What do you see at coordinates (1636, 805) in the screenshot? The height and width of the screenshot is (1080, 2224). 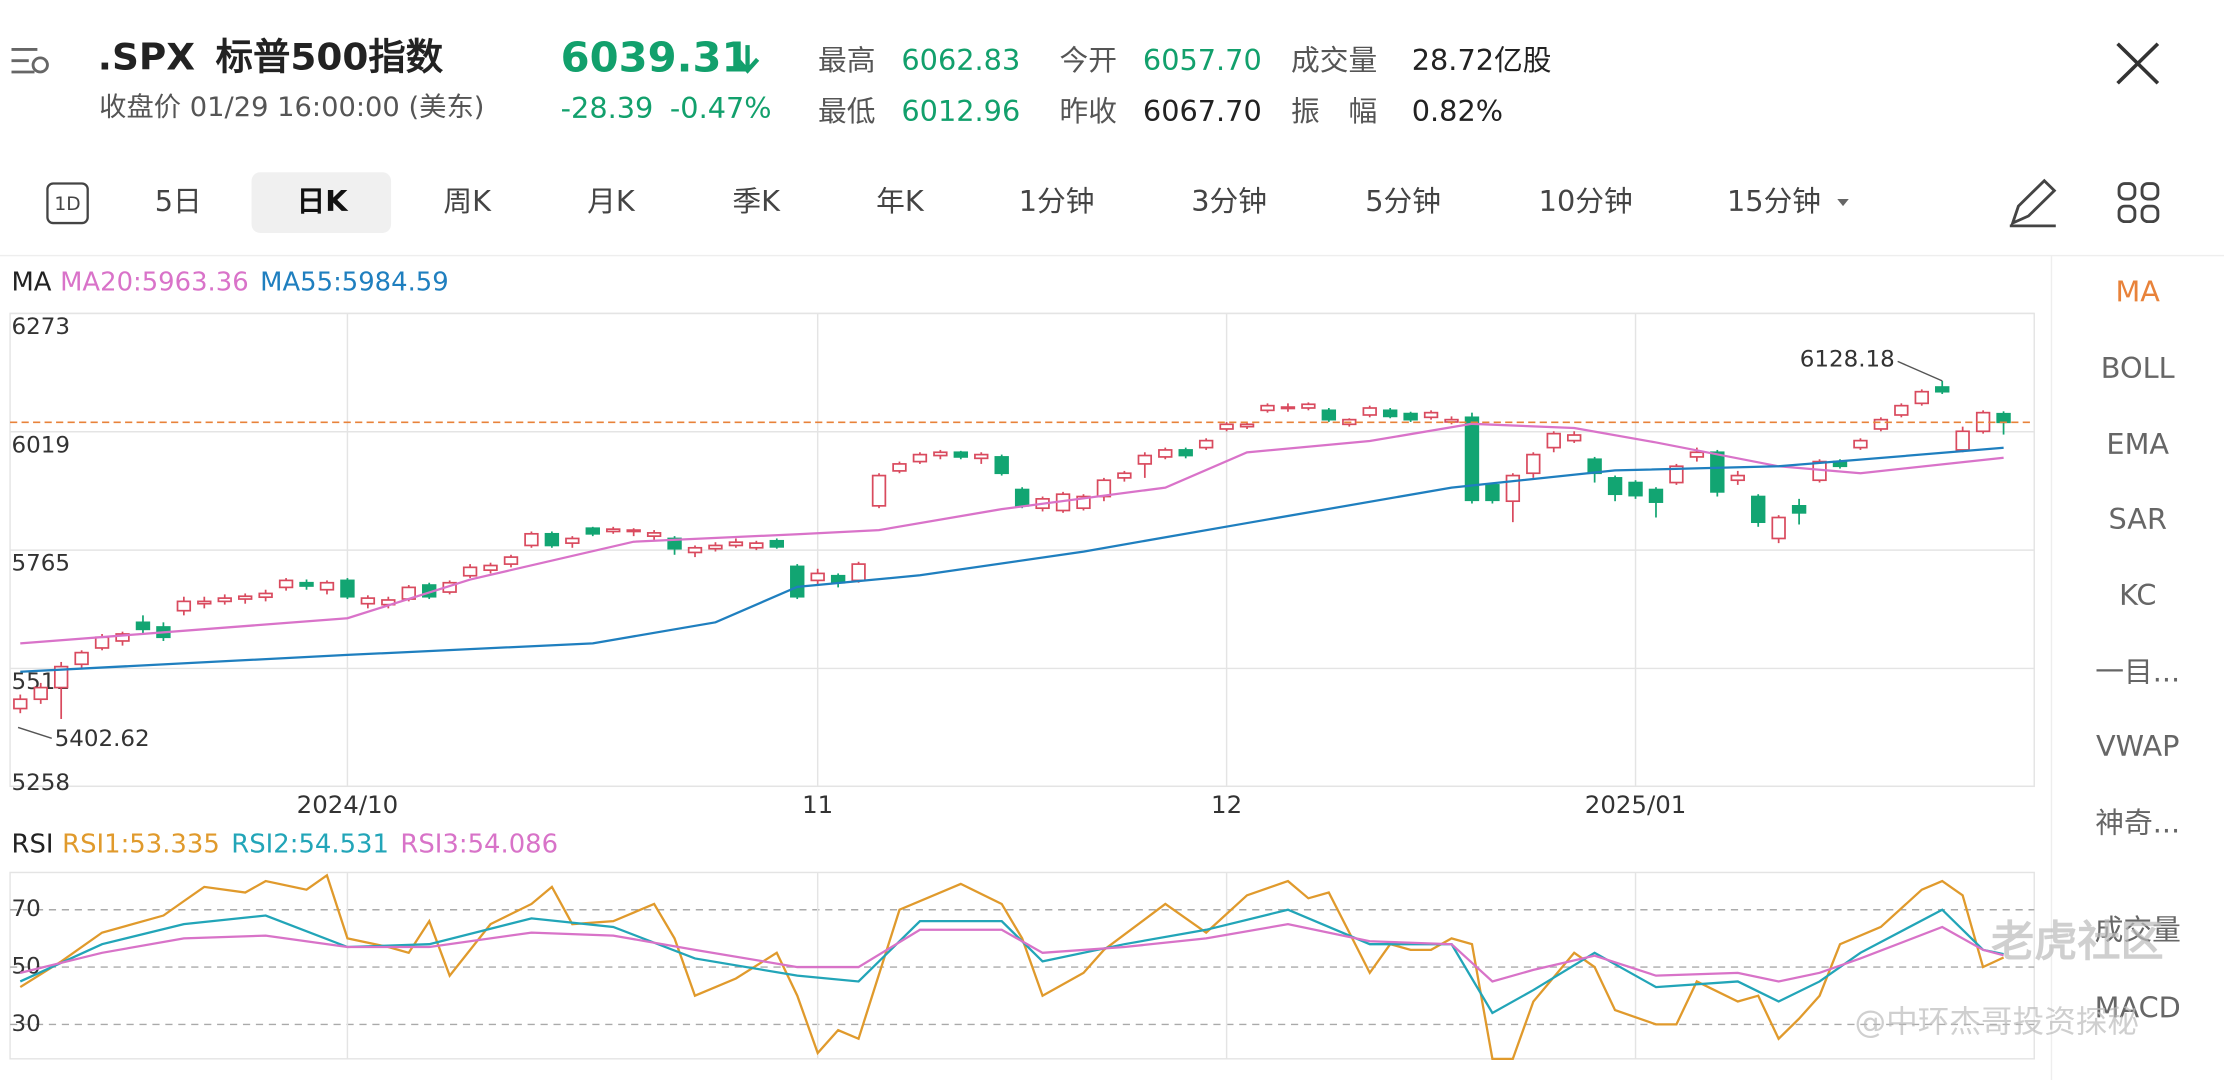 I see `x-tick-label: 2025/01` at bounding box center [1636, 805].